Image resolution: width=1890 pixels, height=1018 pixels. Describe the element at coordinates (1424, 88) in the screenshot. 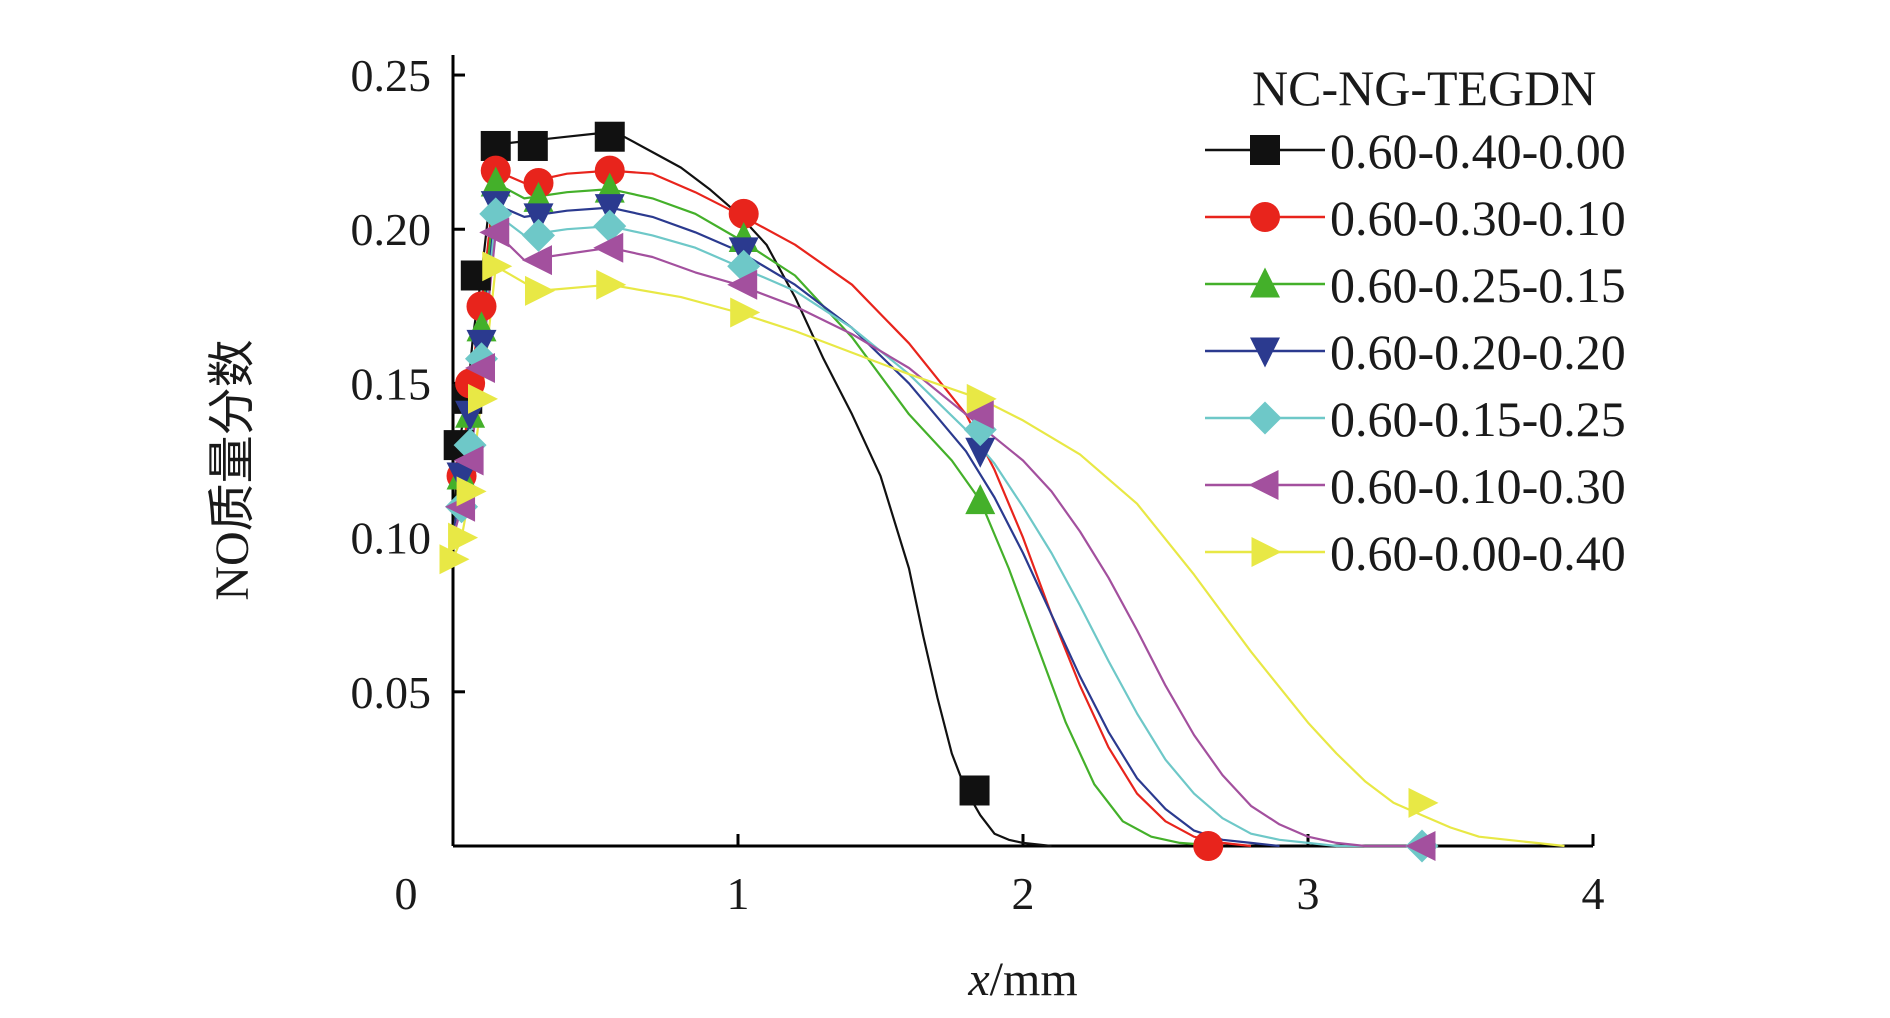

I see `legend-title: NC-NG-TEGDN` at that location.